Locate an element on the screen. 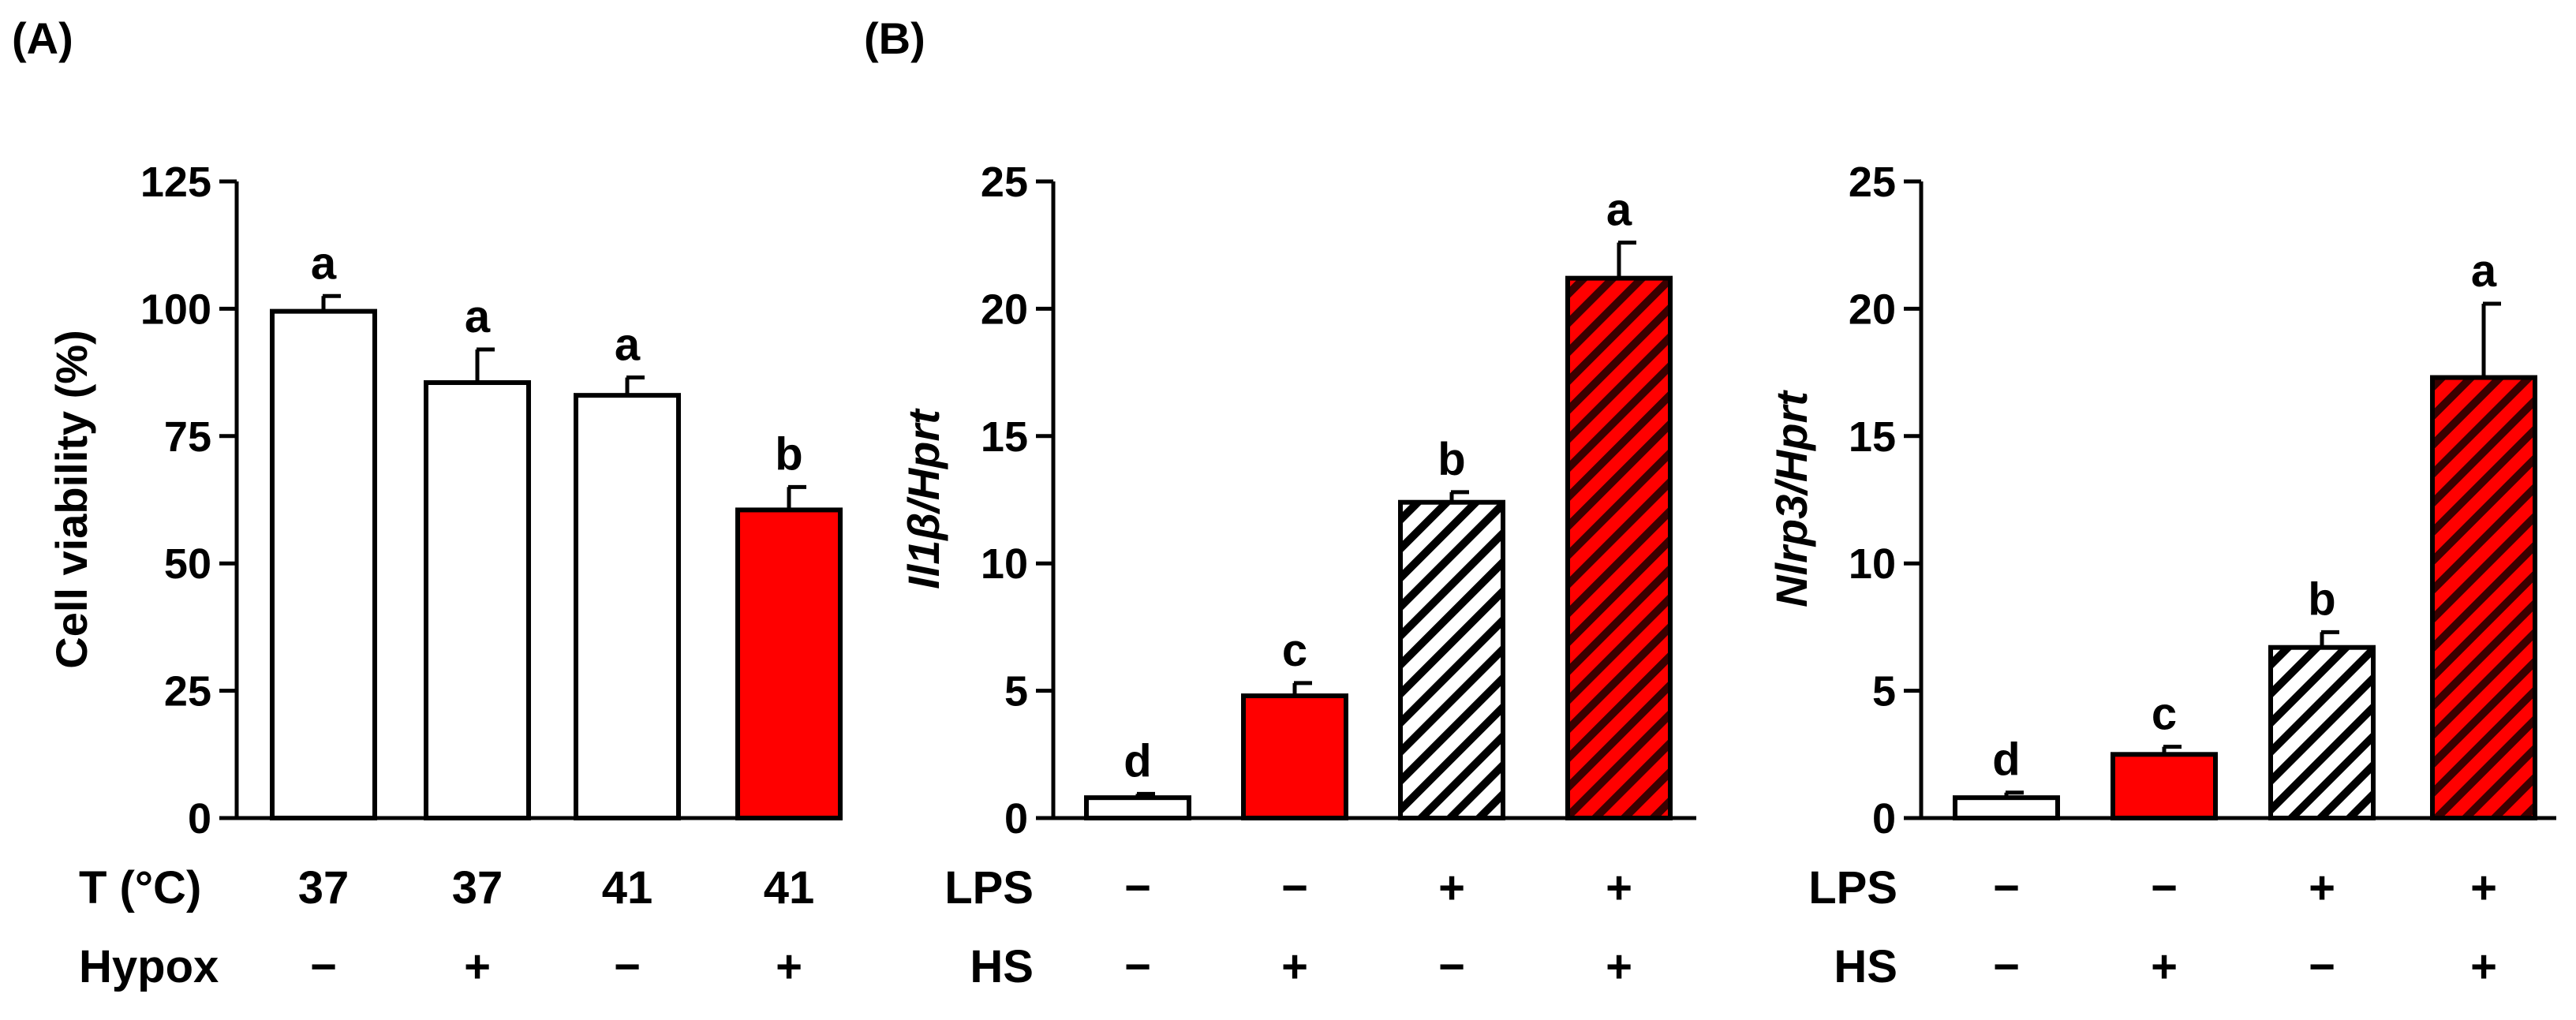 This screenshot has height=1020, width=2576. y-axis-label-part: Nlrp3/Hprt is located at coordinates (1791, 498).